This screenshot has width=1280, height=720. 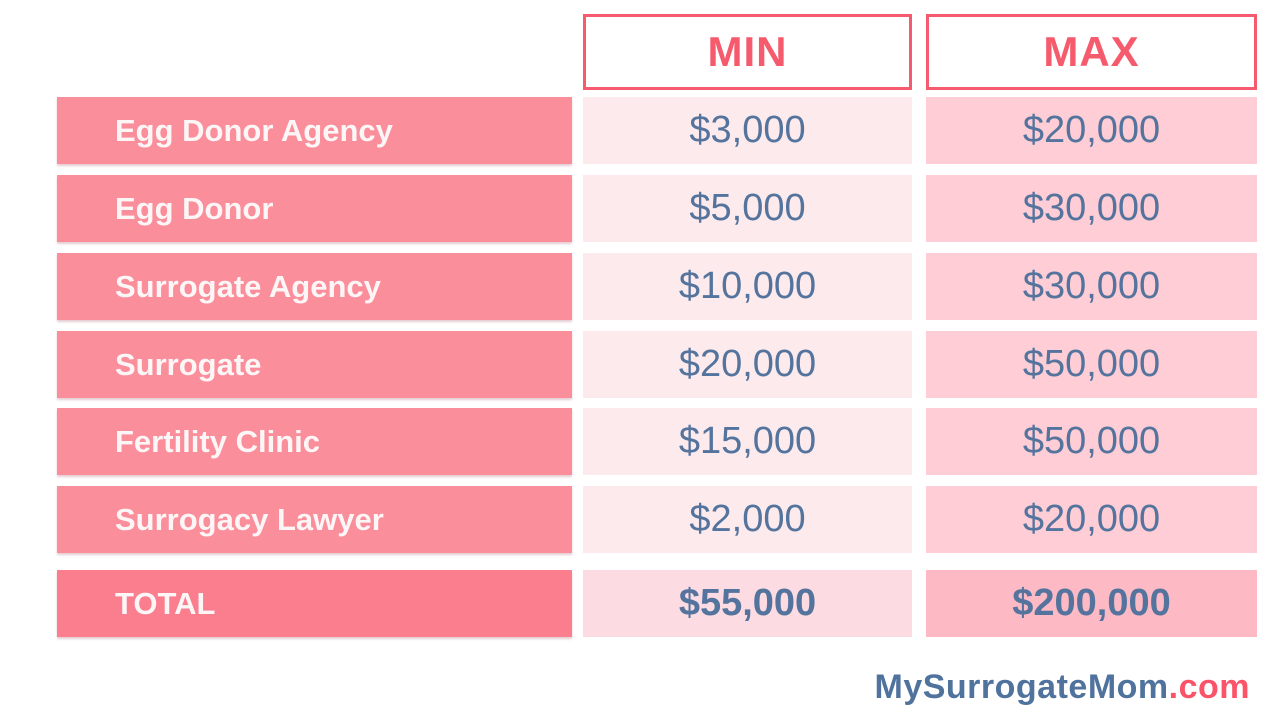 I want to click on min-value: $5,000, so click(x=747, y=208).